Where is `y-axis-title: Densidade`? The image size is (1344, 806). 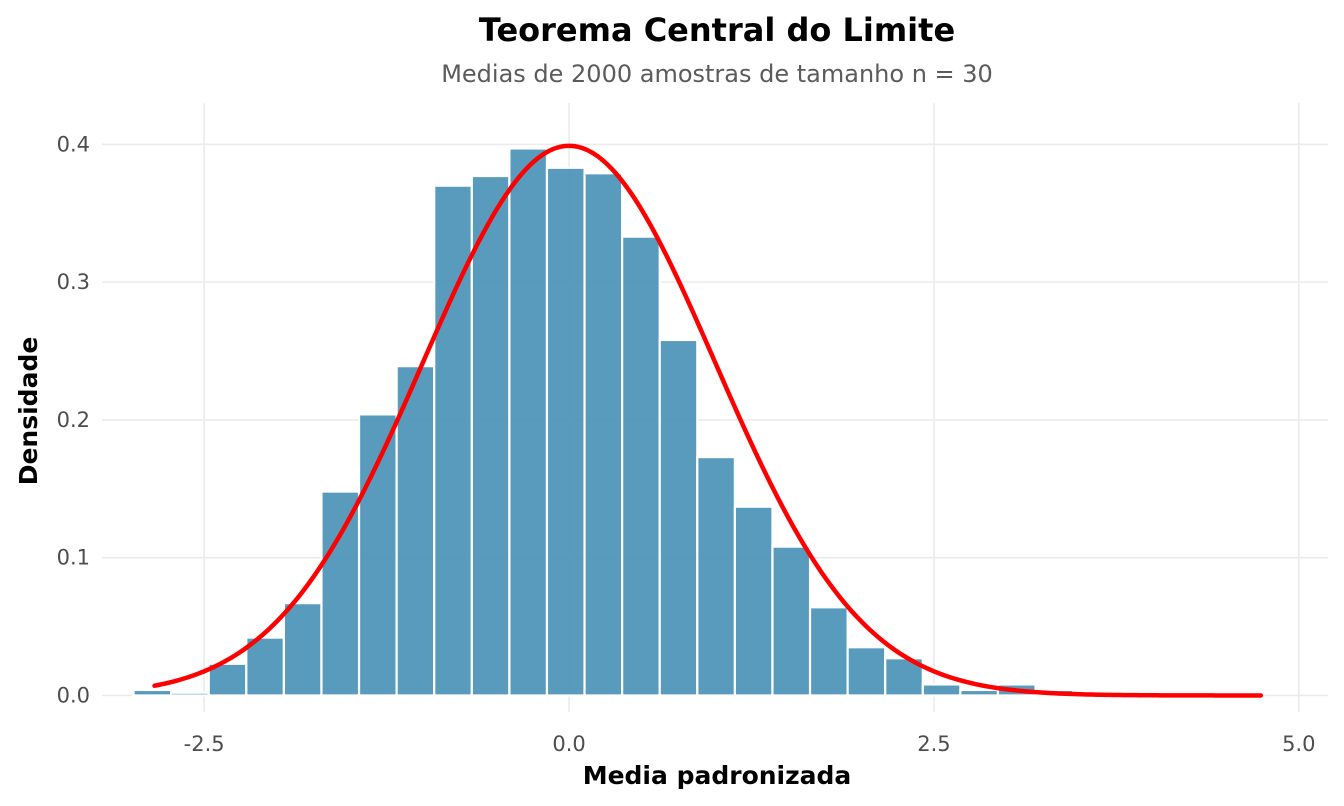 y-axis-title: Densidade is located at coordinates (28, 411).